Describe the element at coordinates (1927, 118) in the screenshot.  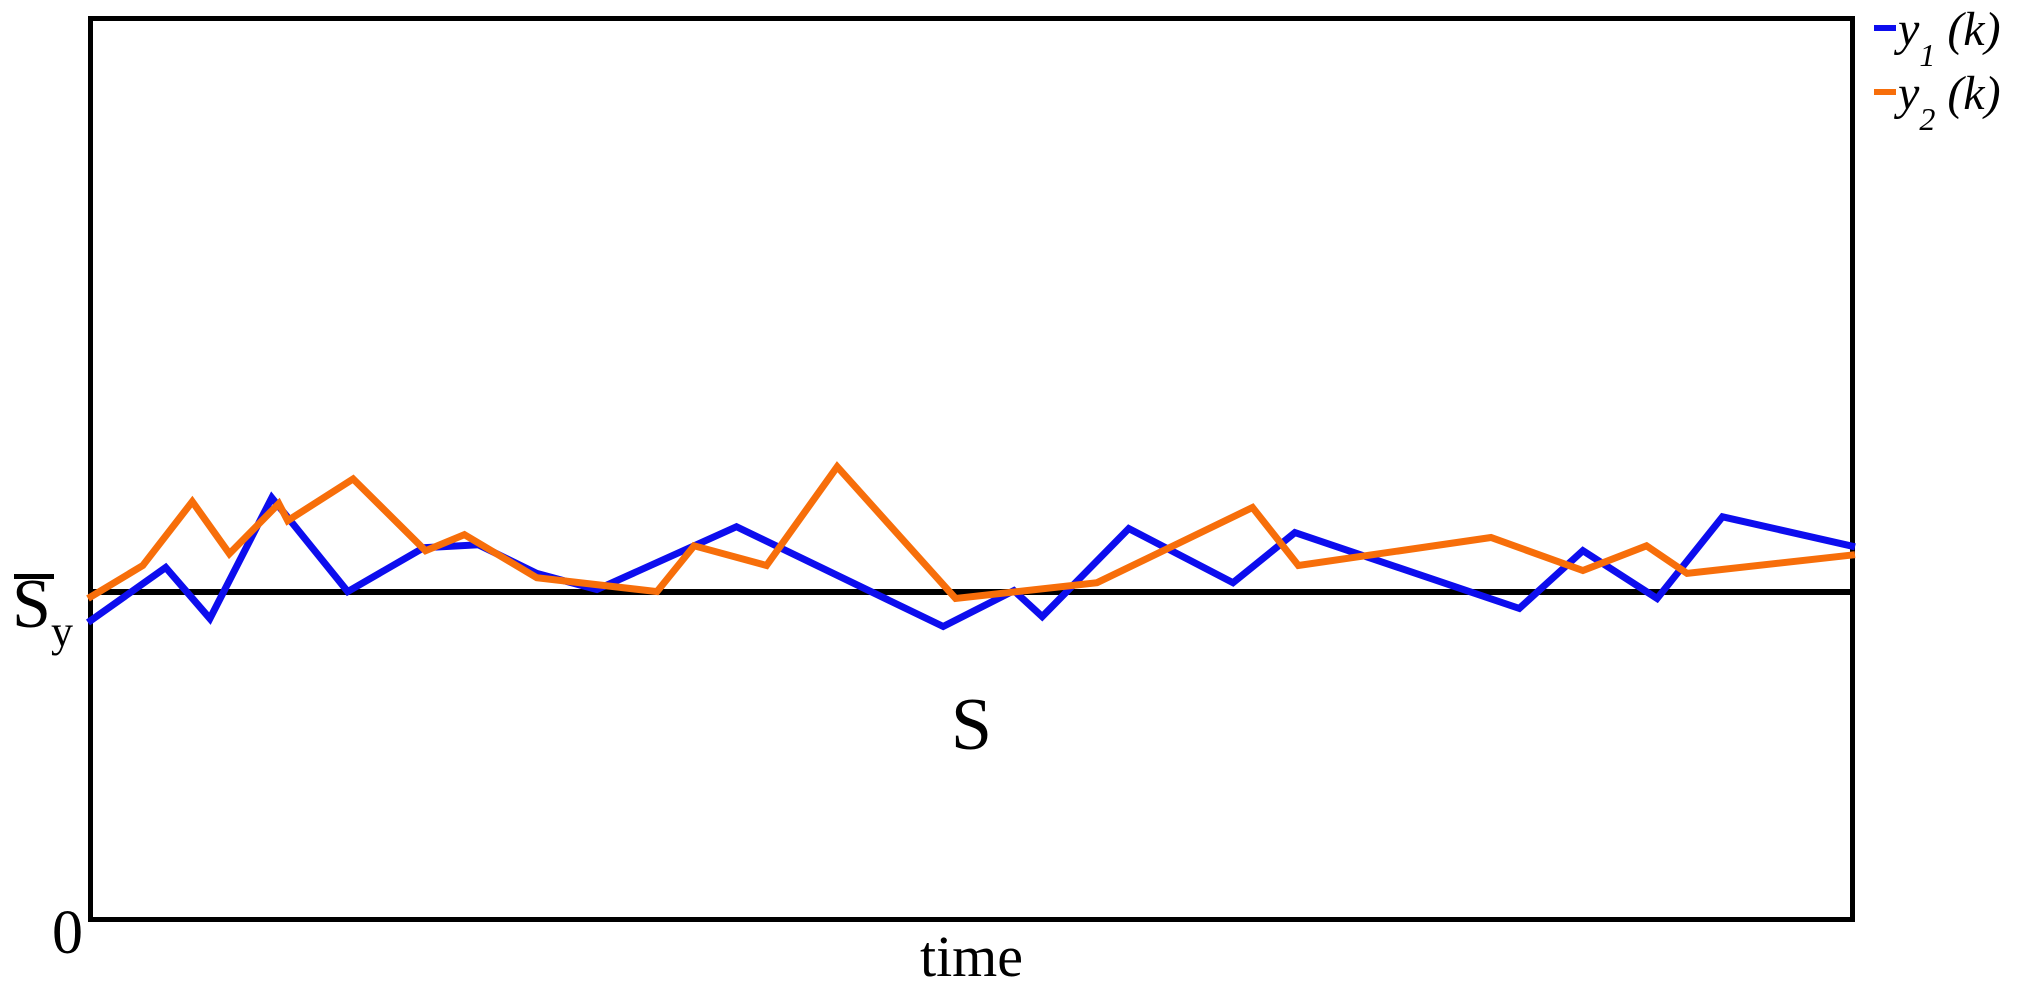
I see `legend-sub-y2: 2` at that location.